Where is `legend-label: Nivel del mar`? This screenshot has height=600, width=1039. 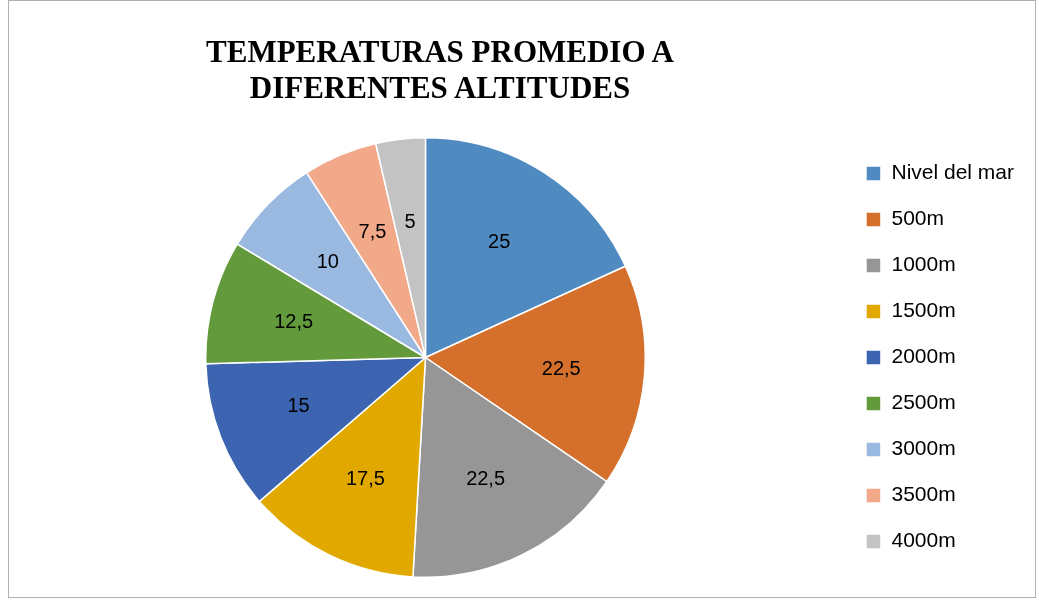
legend-label: Nivel del mar is located at coordinates (953, 172).